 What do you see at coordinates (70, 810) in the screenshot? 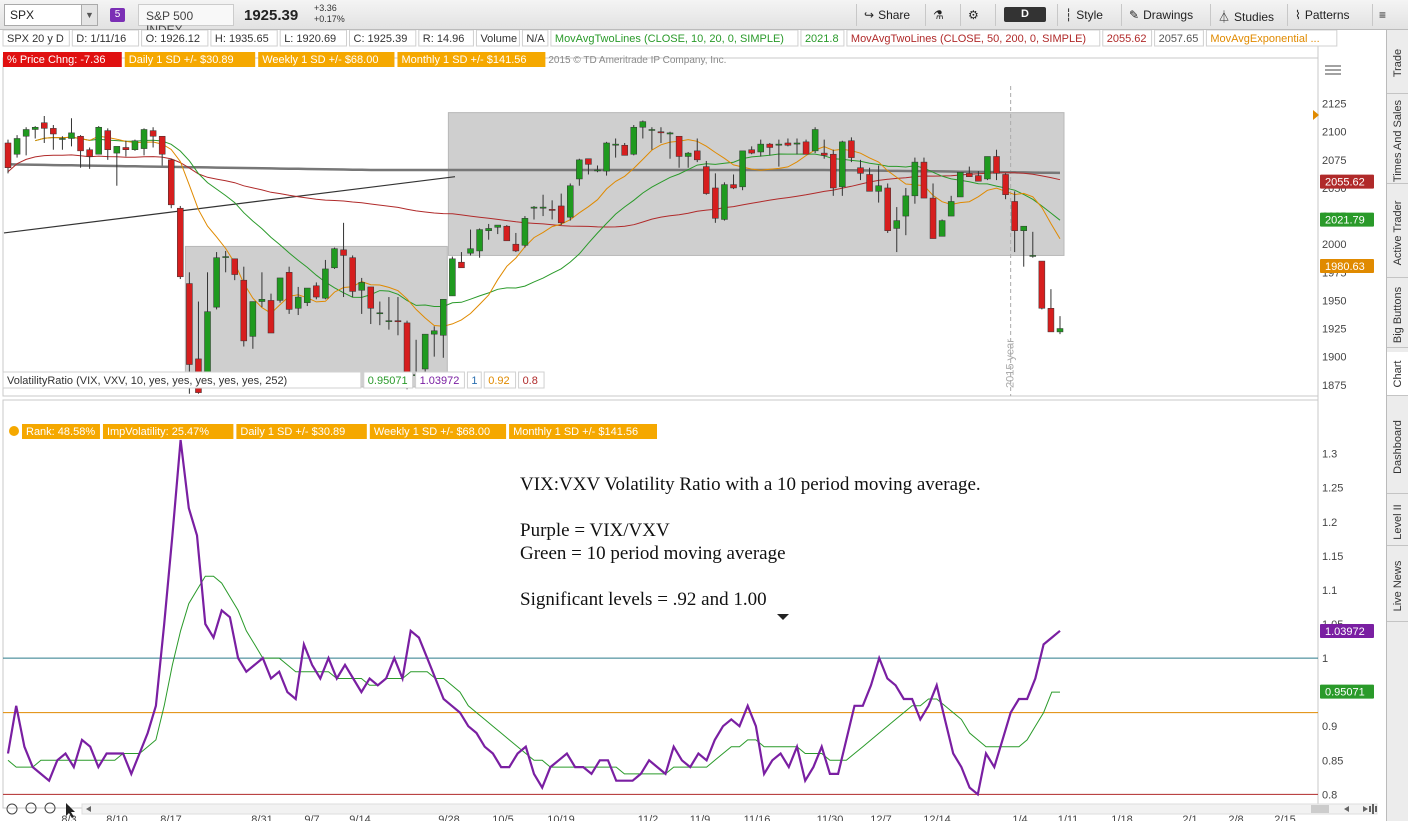
I see `pointer-icon` at bounding box center [70, 810].